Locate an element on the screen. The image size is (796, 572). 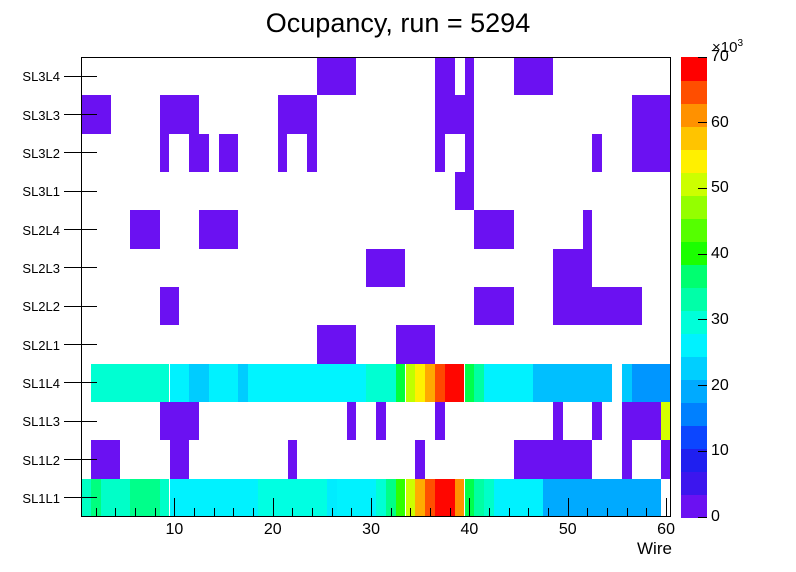
colorbar-tick-label: 30 is located at coordinates (720, 319).